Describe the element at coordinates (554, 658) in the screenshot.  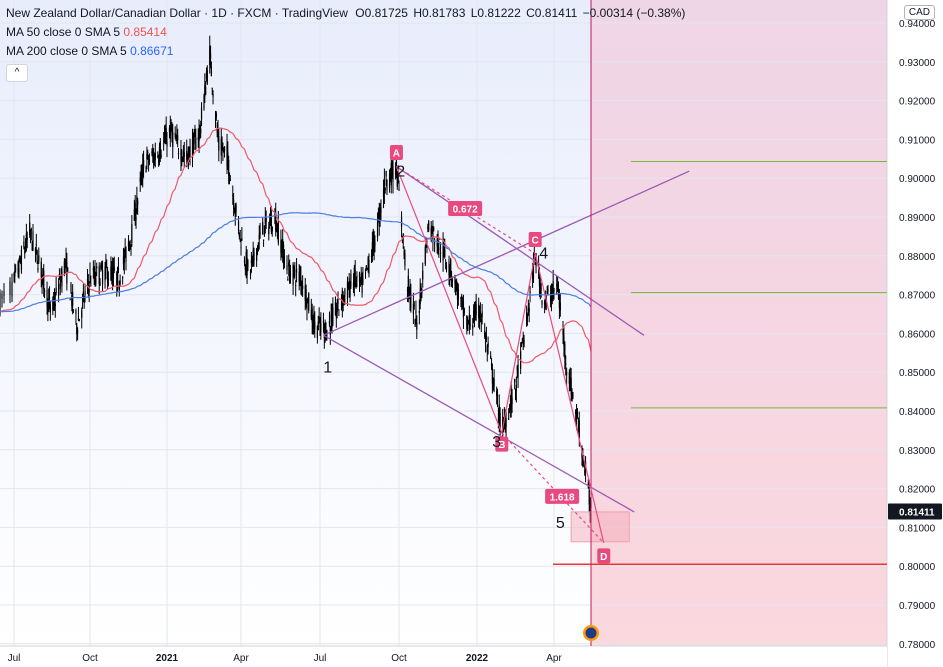
I see `time-tick-label: Apr` at that location.